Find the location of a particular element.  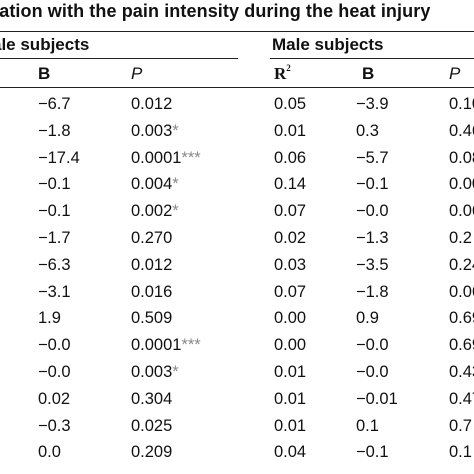

header-rule is located at coordinates (237, 87).